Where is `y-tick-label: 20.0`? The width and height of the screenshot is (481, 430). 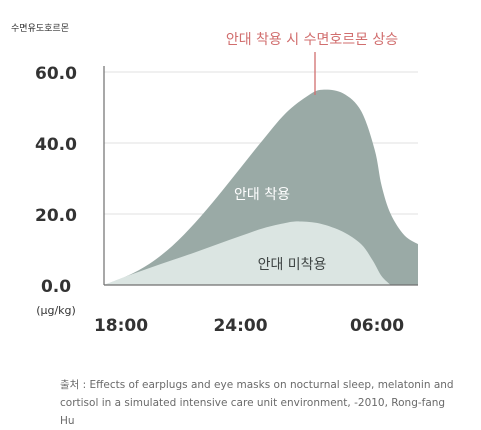 y-tick-label: 20.0 is located at coordinates (56, 216).